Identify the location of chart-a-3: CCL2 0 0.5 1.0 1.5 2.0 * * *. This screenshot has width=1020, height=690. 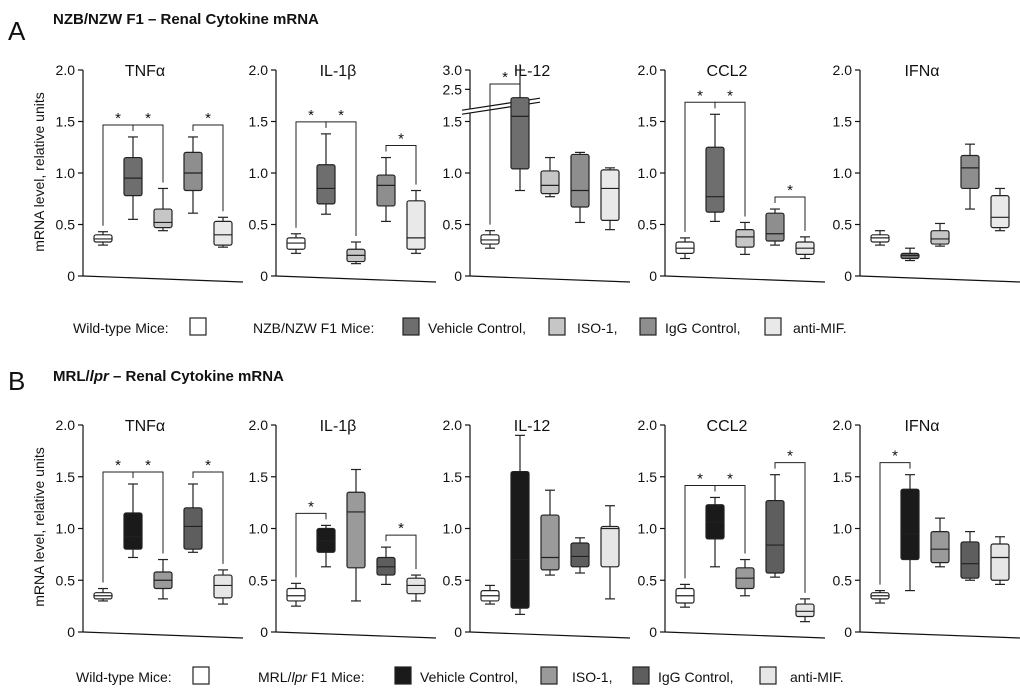
(732, 173).